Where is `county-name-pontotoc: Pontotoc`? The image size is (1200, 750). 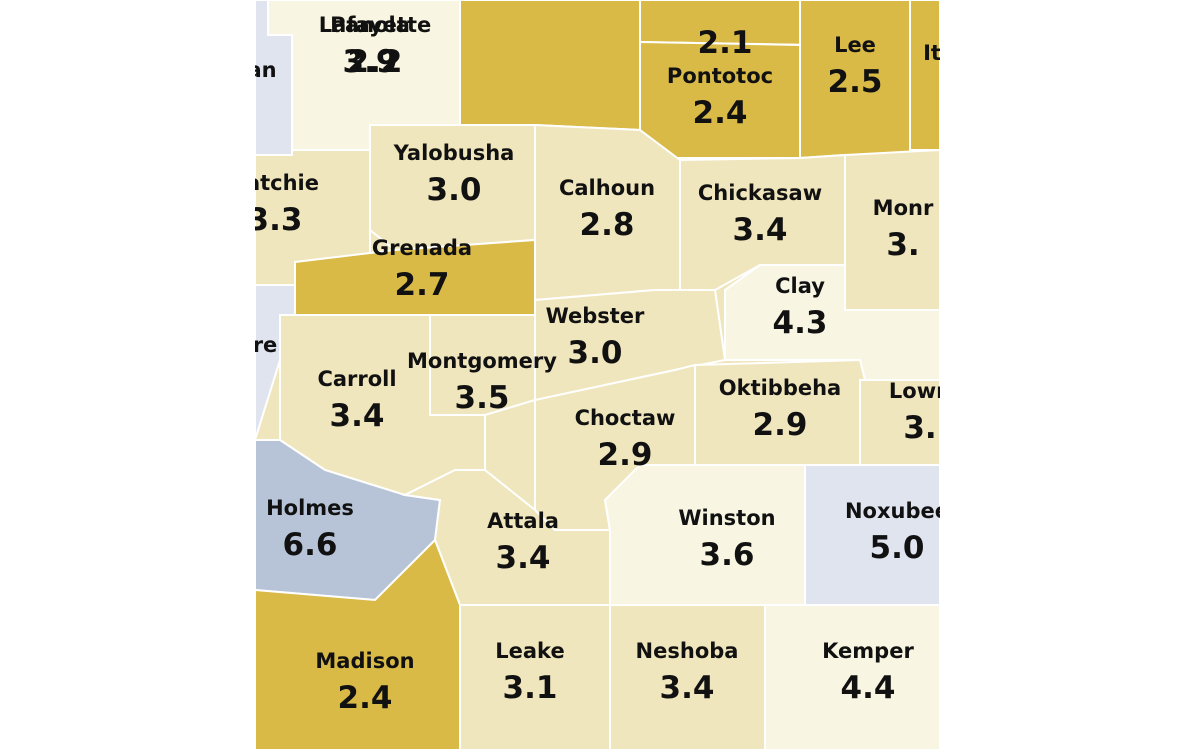
county-name-pontotoc: Pontotoc is located at coordinates (720, 76).